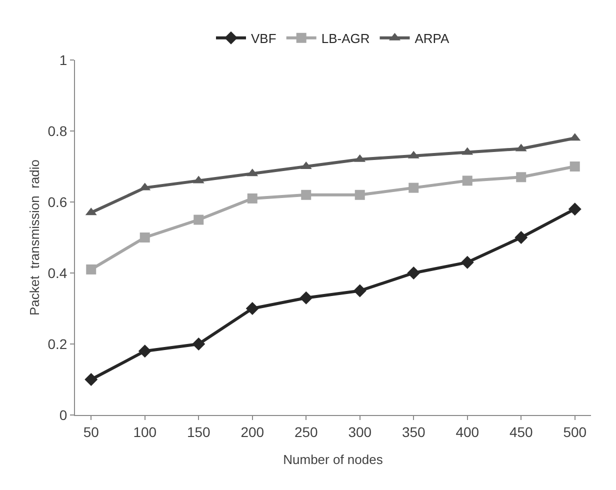 The width and height of the screenshot is (616, 490). I want to click on y-tick-label: 0.6, so click(58, 202).